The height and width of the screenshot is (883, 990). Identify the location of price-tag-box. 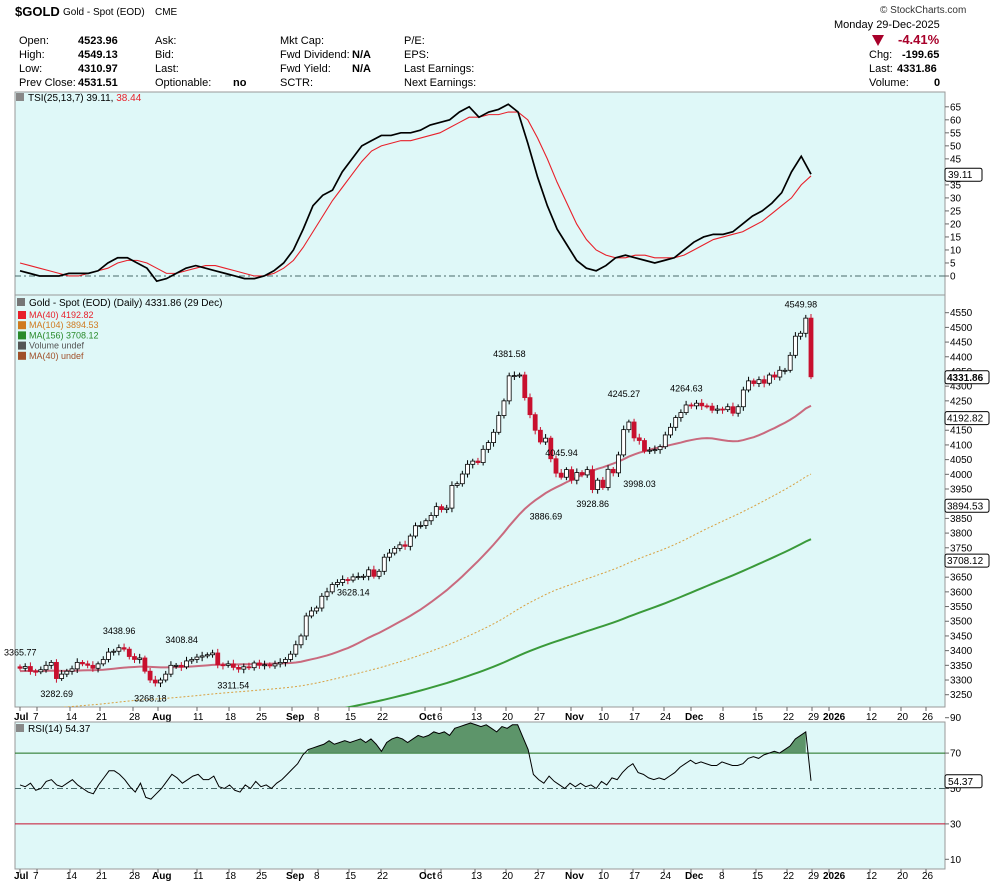
(967, 418).